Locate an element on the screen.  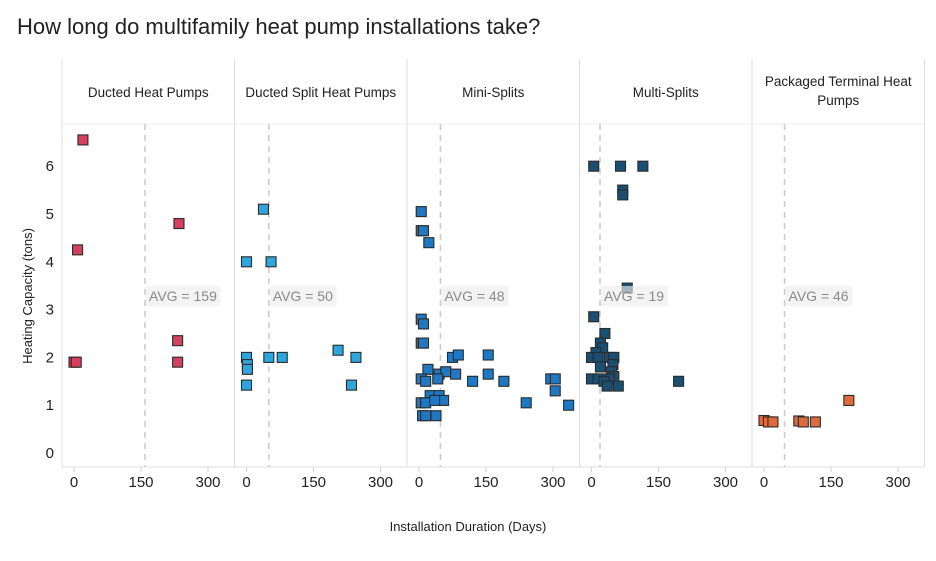
y-tick-label: 3 is located at coordinates (50, 310).